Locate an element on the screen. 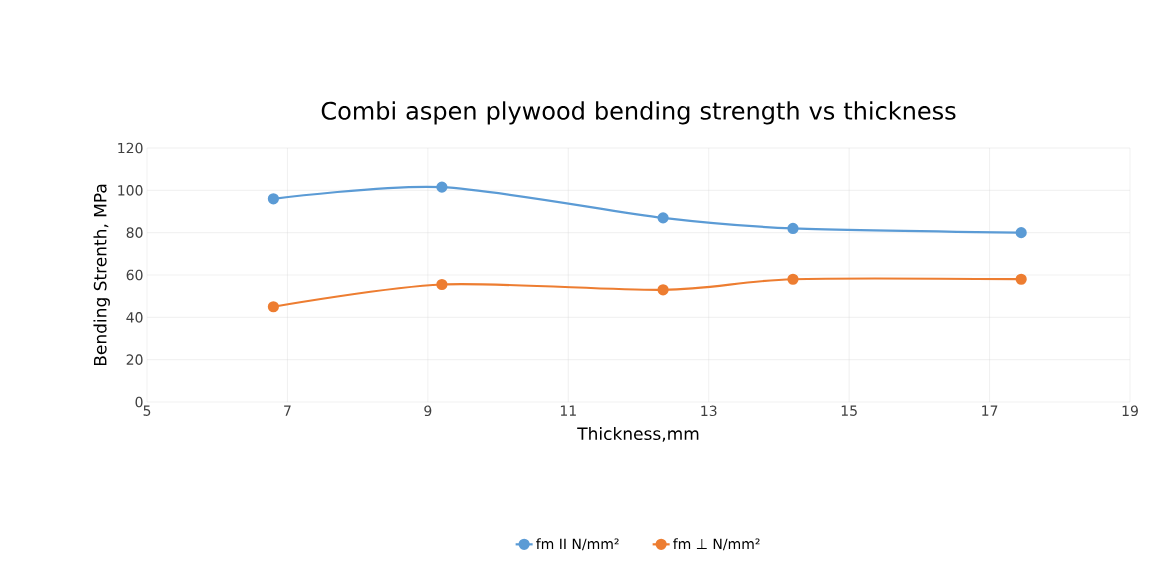 The image size is (1172, 581). x-tick-label: 5 is located at coordinates (147, 410).